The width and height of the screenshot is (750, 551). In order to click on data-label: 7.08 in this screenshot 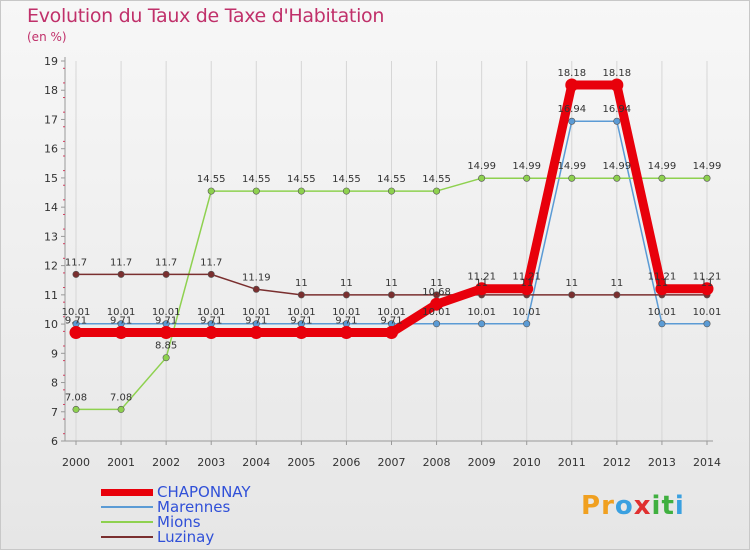, I will do `click(76, 397)`.